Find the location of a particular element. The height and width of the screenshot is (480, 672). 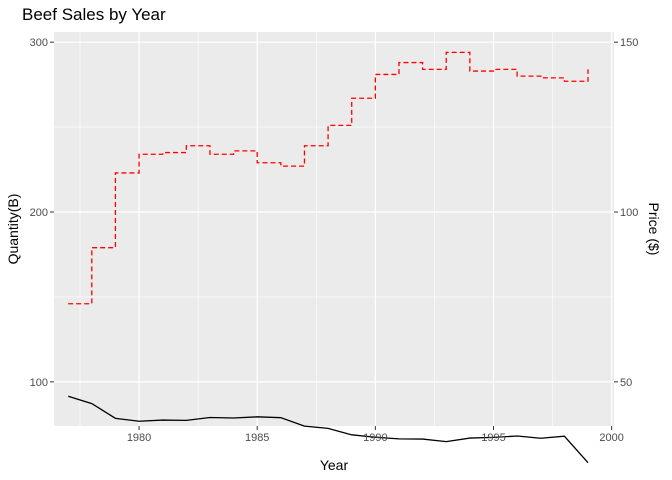

quantity-line is located at coordinates (328, 429).